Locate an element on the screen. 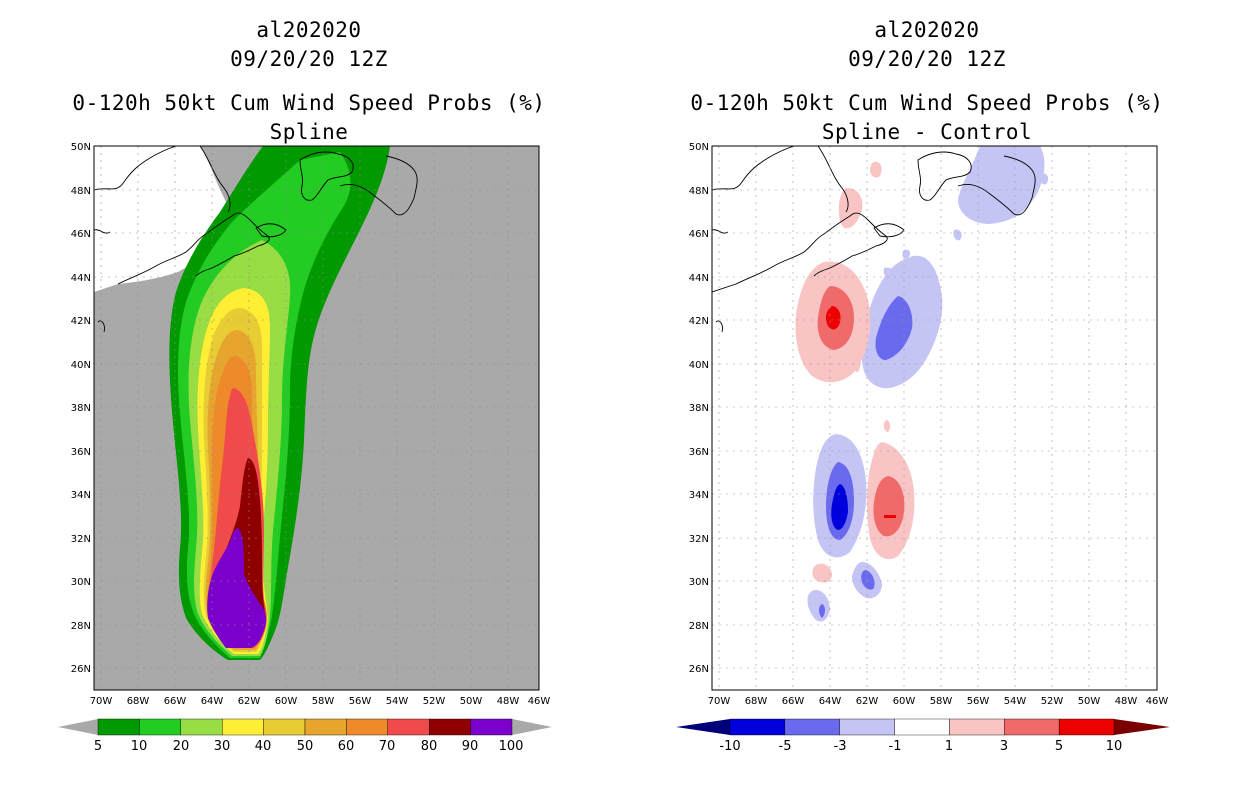 This screenshot has width=1236, height=800. colorbar: -10 -5 -3 -1 1 3 5 10 is located at coordinates (923, 736).